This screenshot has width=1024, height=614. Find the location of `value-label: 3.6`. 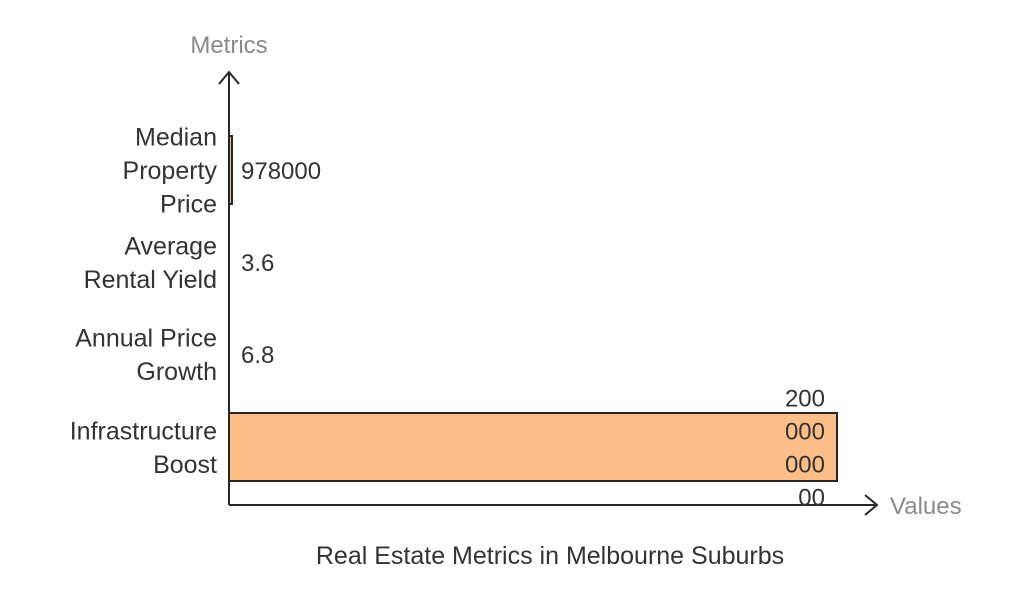

value-label: 3.6 is located at coordinates (257, 263).